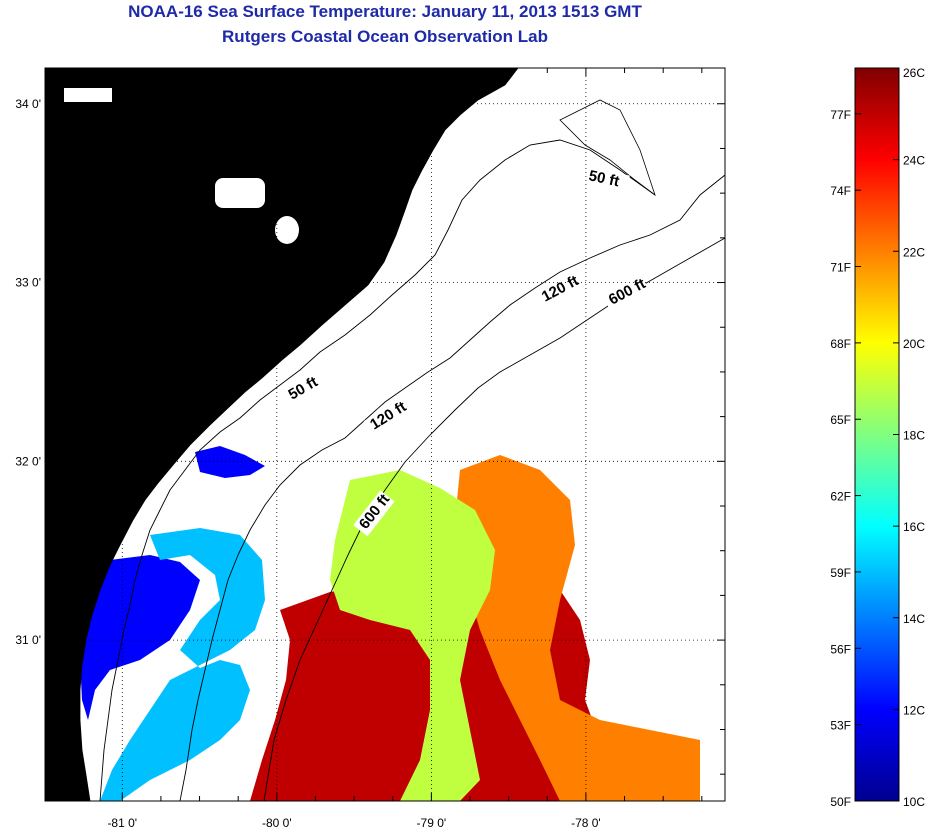 This screenshot has width=936, height=832. Describe the element at coordinates (914, 252) in the screenshot. I see `colorbar-celsius-label: 22C` at that location.